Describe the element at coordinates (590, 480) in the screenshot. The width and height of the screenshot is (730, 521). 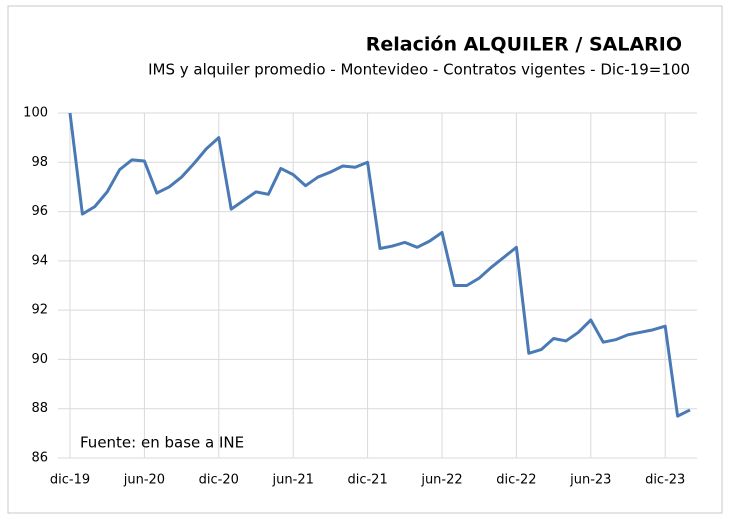
I see `x-tick-label: jun-23` at that location.